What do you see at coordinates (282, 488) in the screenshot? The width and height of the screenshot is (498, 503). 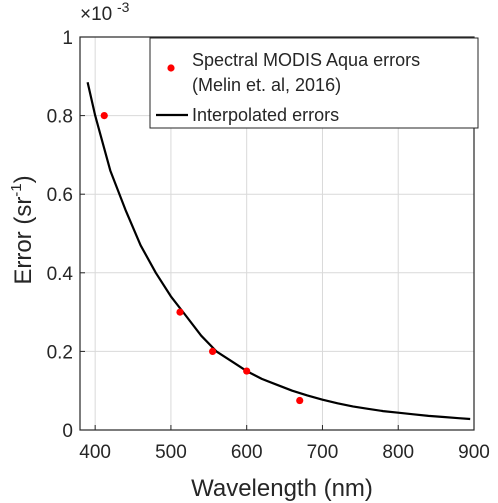 I see `x-axis-label: Wavelength (nm)` at bounding box center [282, 488].